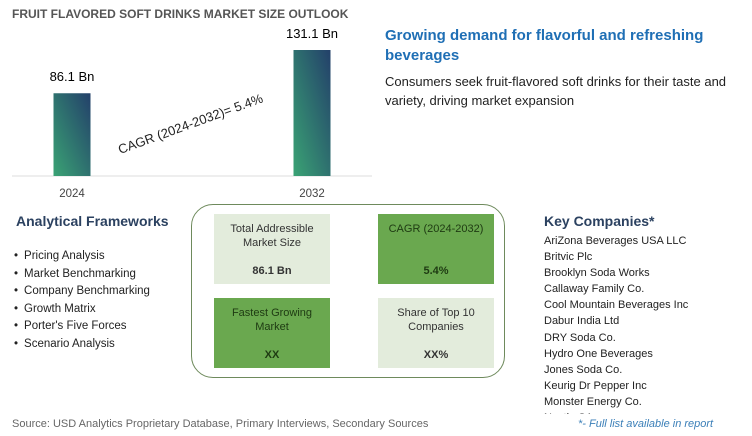 Image resolution: width=752 pixels, height=436 pixels. I want to click on full-list-note: *- Full list available in report, so click(646, 424).